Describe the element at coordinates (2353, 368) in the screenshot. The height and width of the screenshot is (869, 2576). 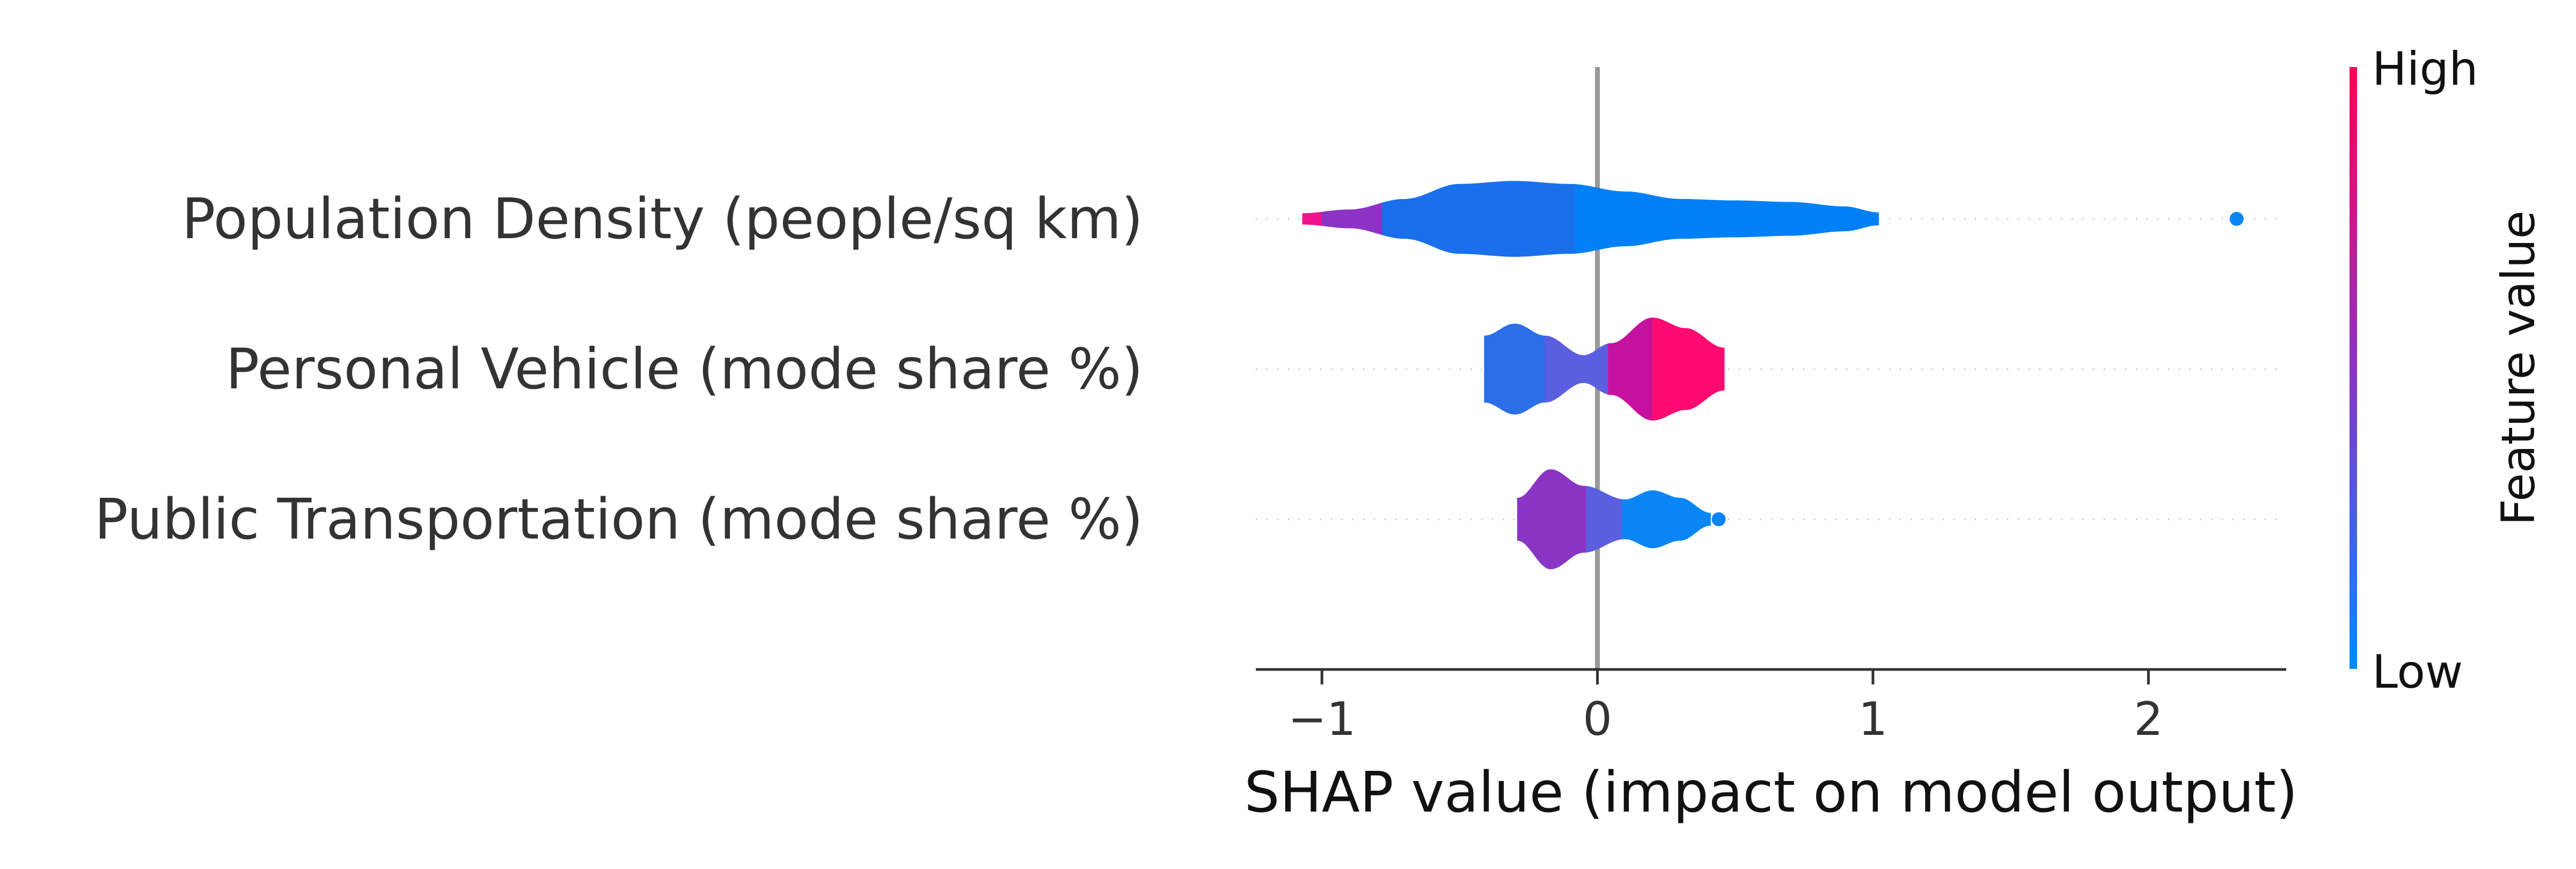
I see `colorbar` at that location.